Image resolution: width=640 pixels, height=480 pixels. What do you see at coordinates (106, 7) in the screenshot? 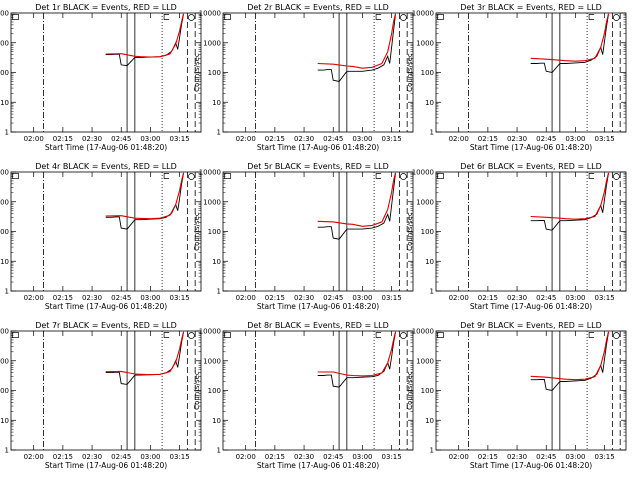
I see `panel-title: Det 1r BLACK = Events, RED = LLD` at bounding box center [106, 7].